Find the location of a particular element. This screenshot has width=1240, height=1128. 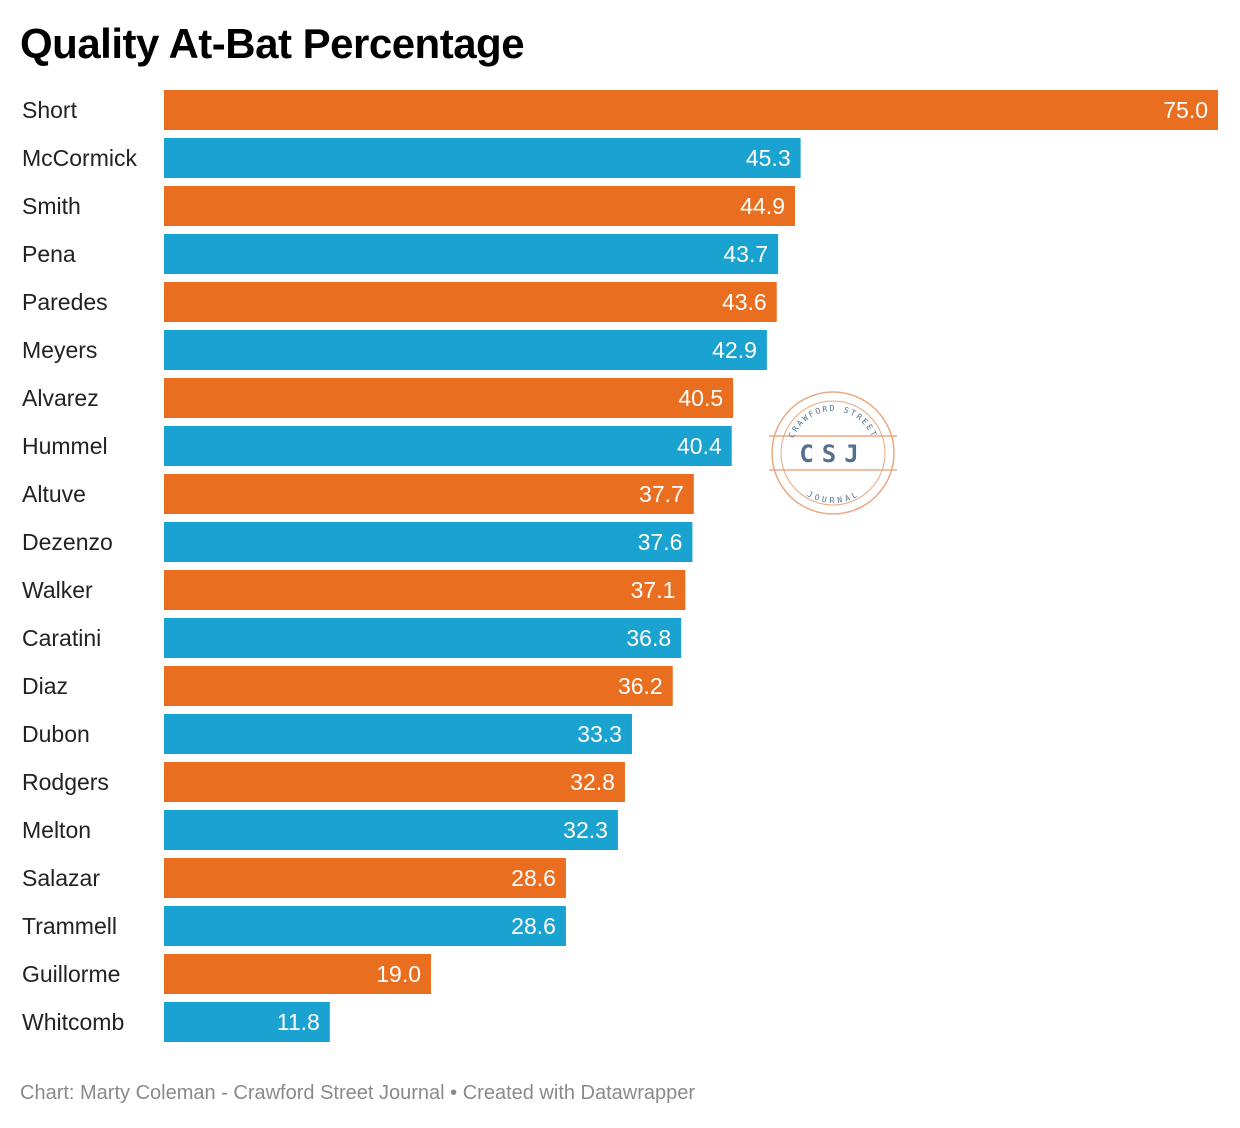

bar-hummel is located at coordinates (448, 446).